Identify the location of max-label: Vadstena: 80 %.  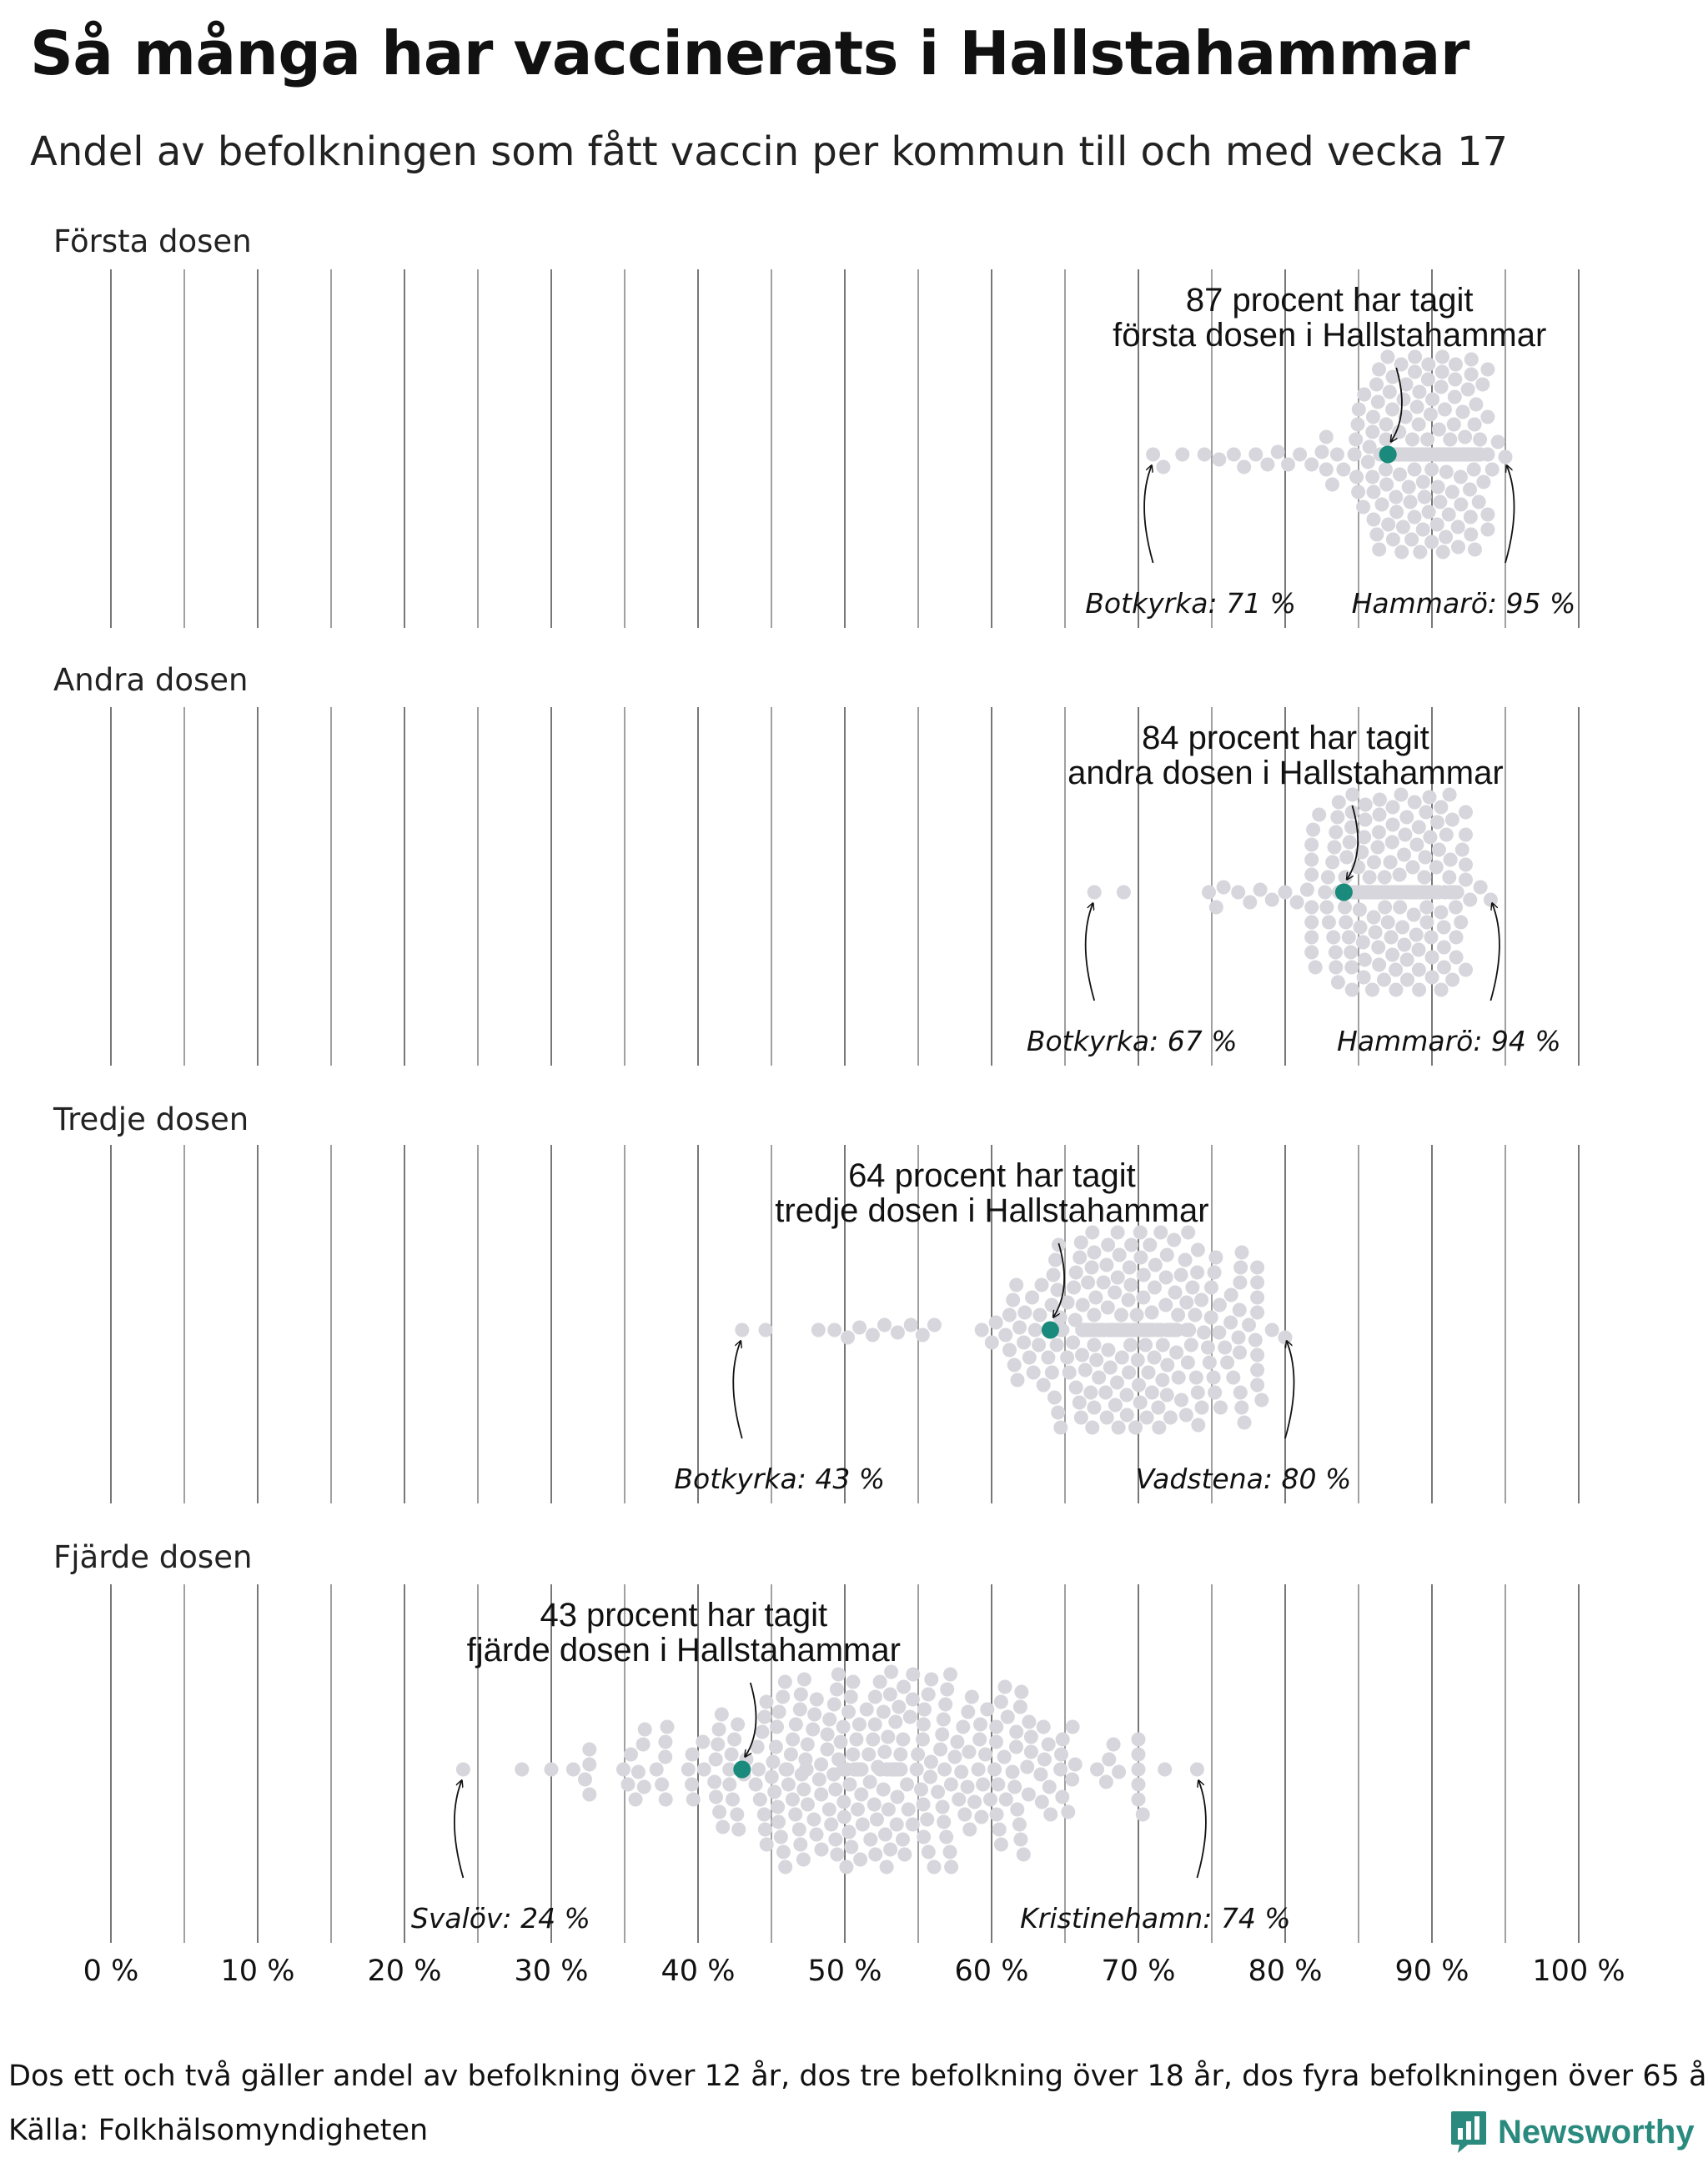
(1244, 1479).